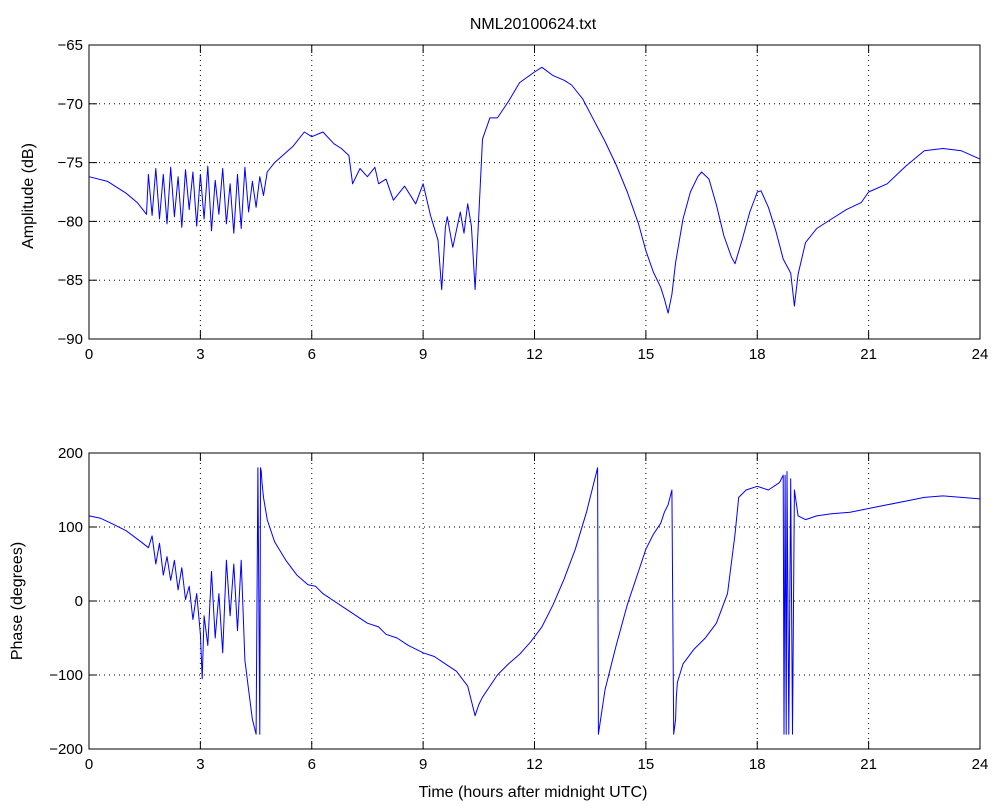  I want to click on y-tick-label: −80, so click(70, 221).